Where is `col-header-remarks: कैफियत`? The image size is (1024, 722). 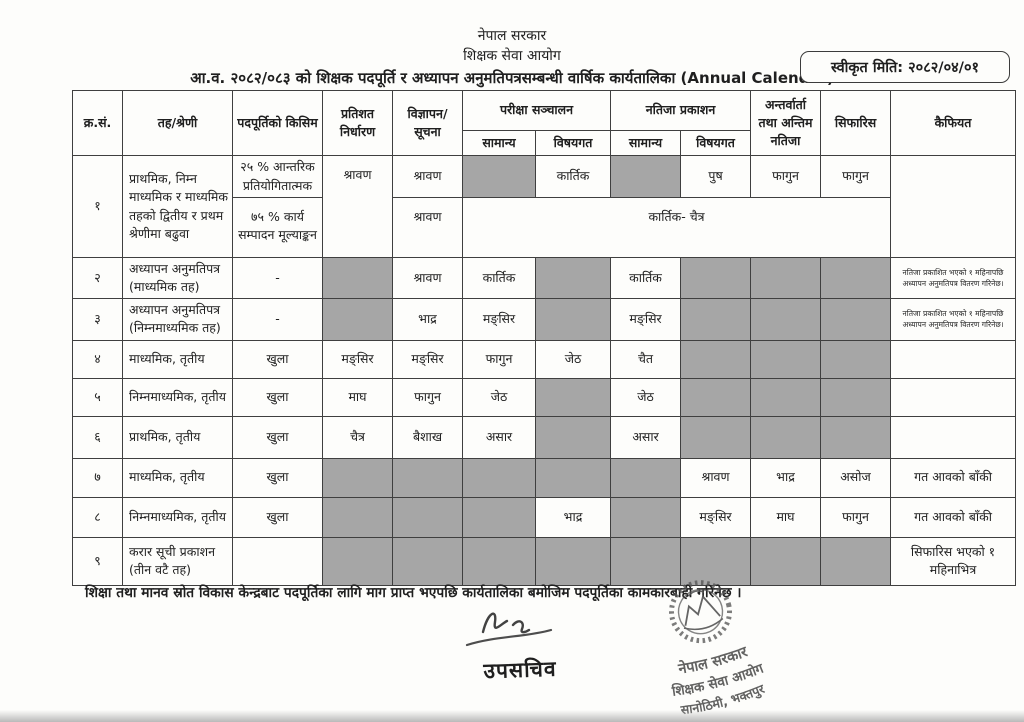
col-header-remarks: कैफियत is located at coordinates (953, 123).